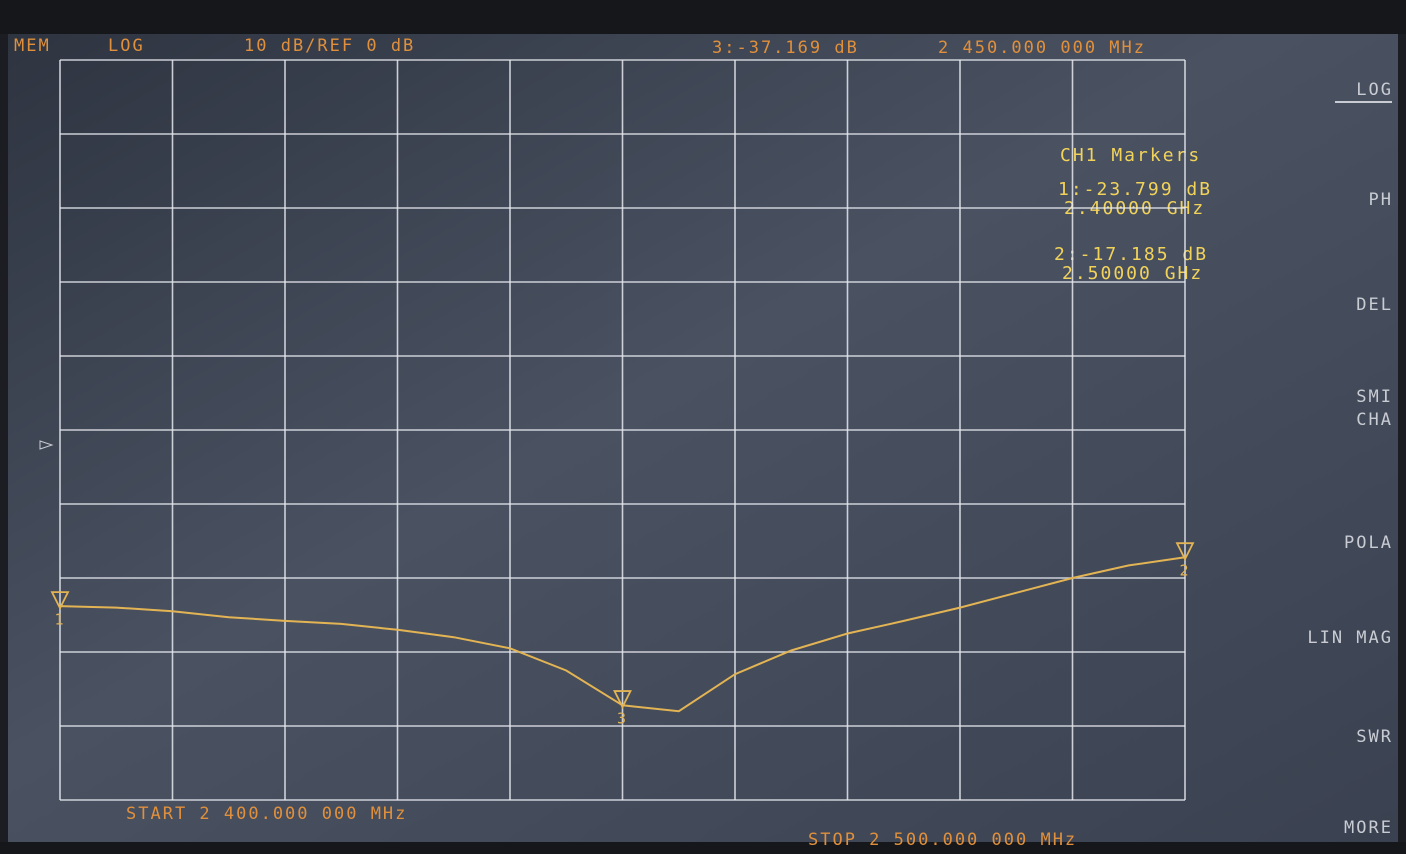 This screenshot has height=854, width=1406. Describe the element at coordinates (46, 445) in the screenshot. I see `reference-arrow` at that location.